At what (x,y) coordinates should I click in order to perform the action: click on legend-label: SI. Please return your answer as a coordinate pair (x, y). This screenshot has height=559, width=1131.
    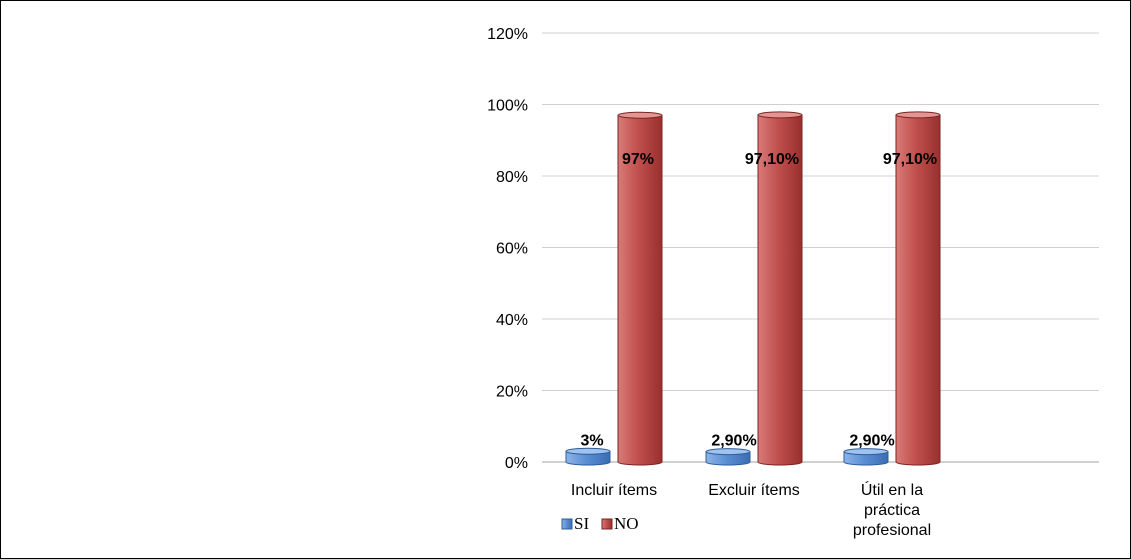
    Looking at the image, I should click on (581, 523).